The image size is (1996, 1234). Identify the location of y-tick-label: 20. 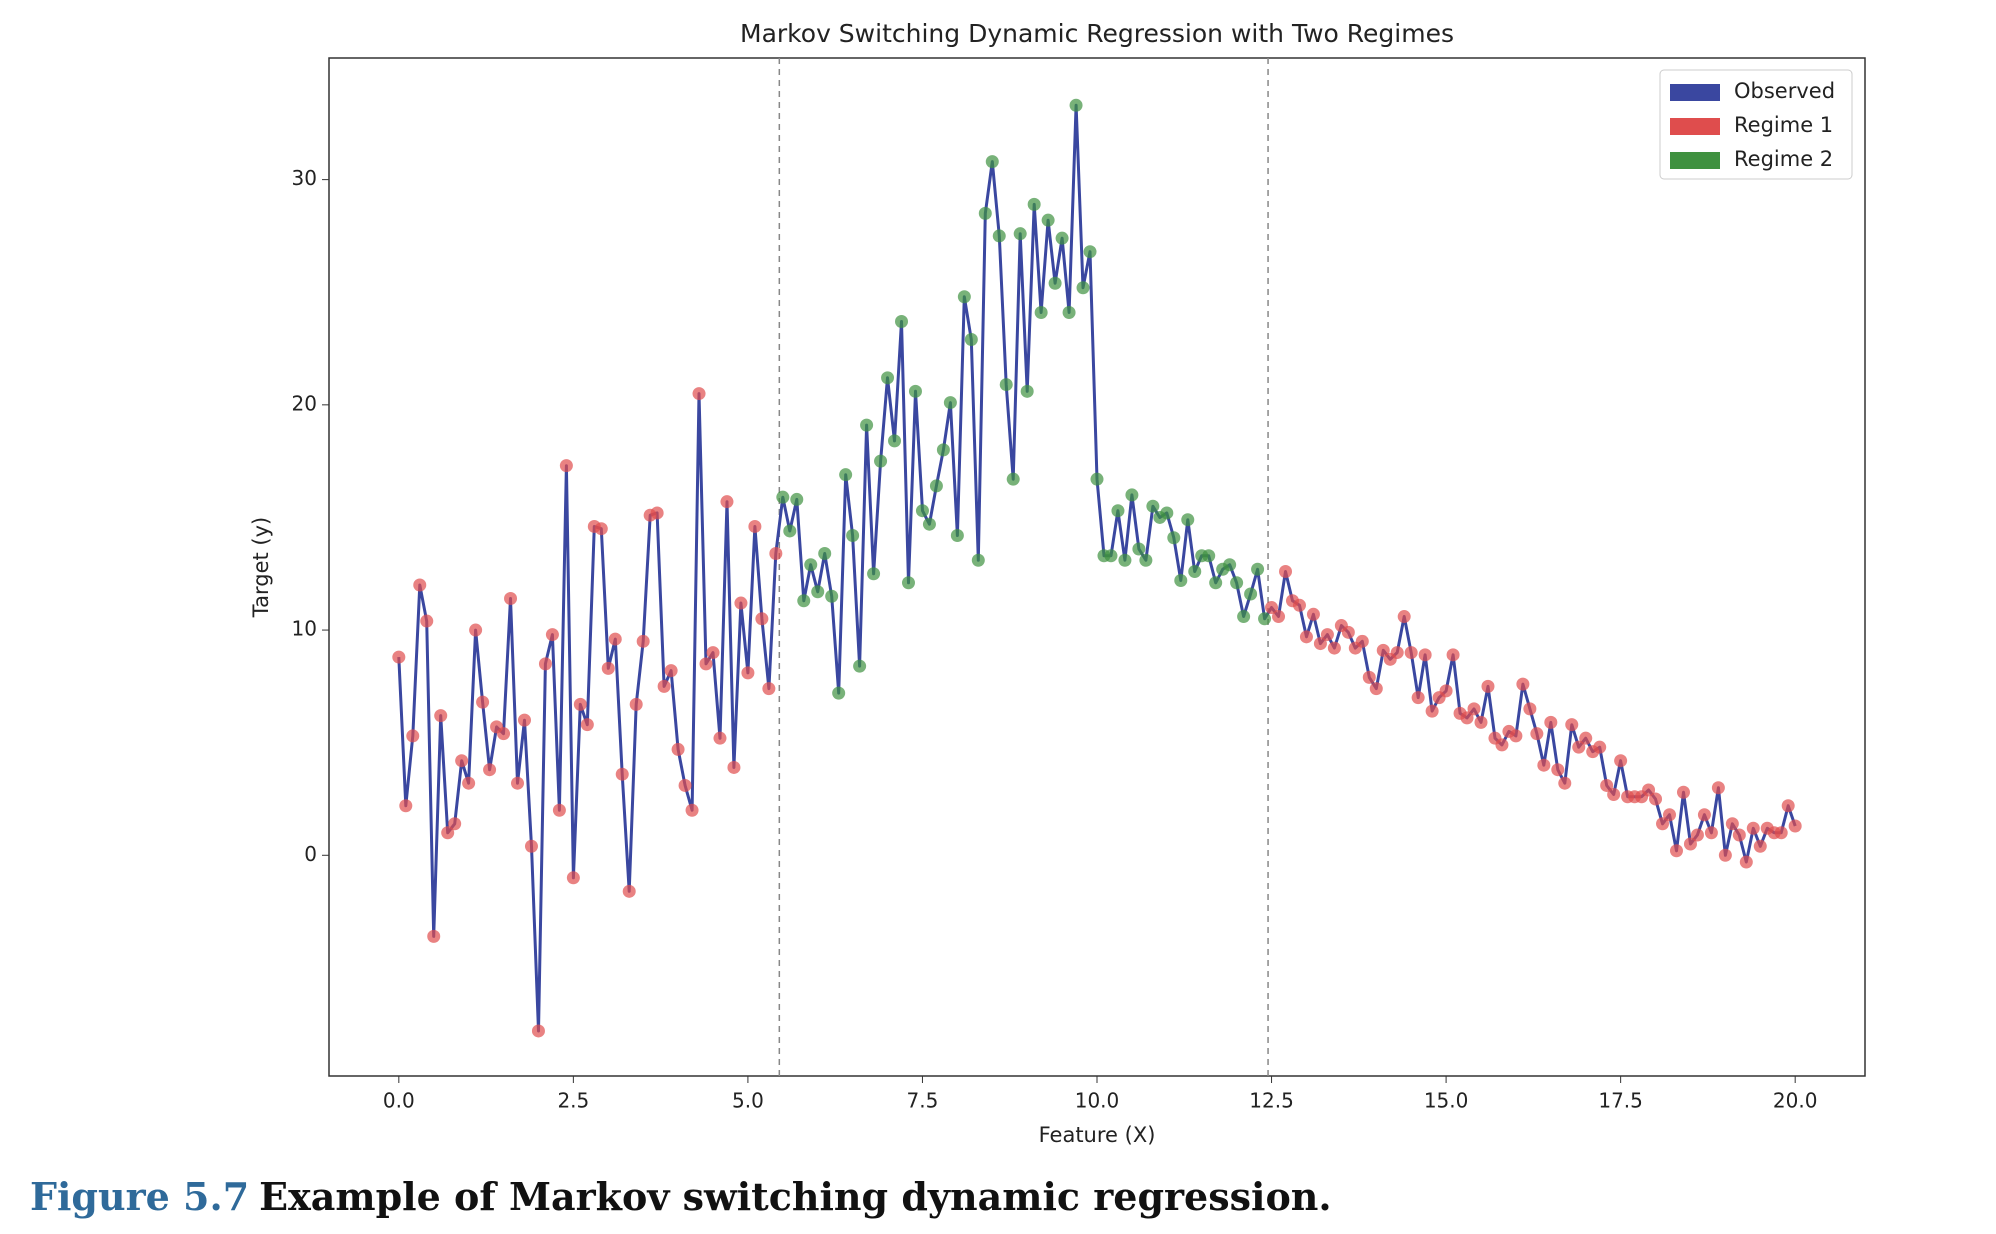
(304, 403).